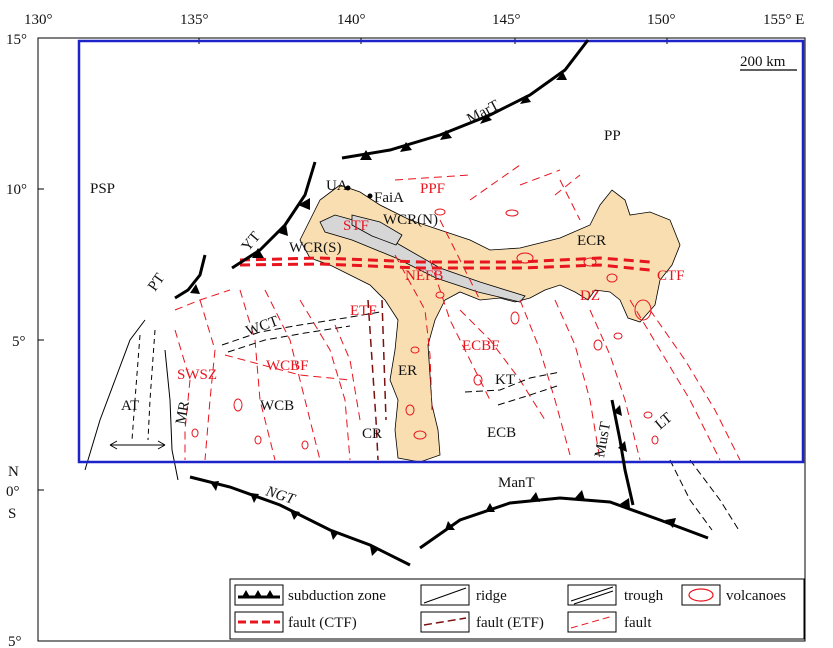 This screenshot has height=648, width=833. Describe the element at coordinates (644, 596) in the screenshot. I see `legend-label-trough: trough` at that location.